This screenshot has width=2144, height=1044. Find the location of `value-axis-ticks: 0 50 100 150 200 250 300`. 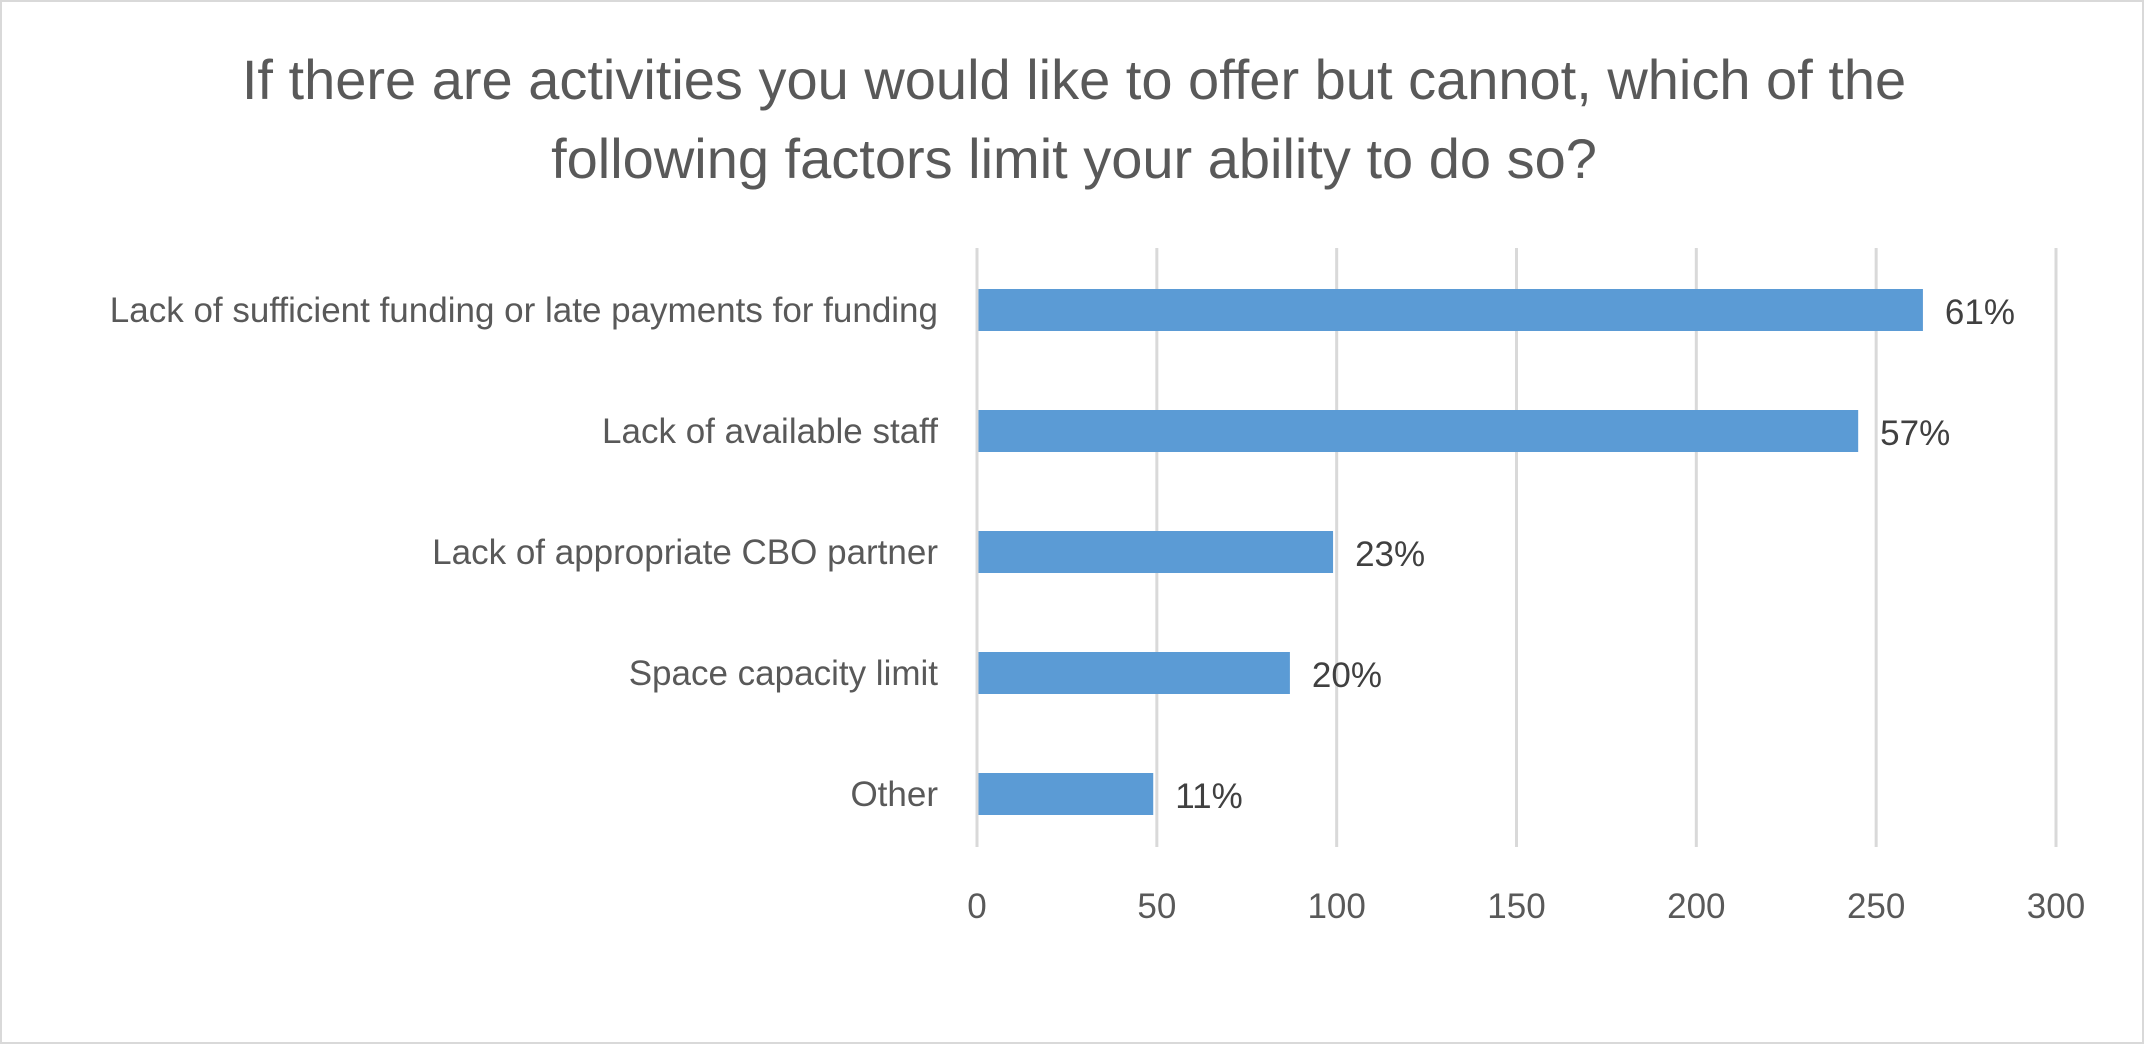

value-axis-ticks: 0 50 100 150 200 250 300 is located at coordinates (1526, 906).